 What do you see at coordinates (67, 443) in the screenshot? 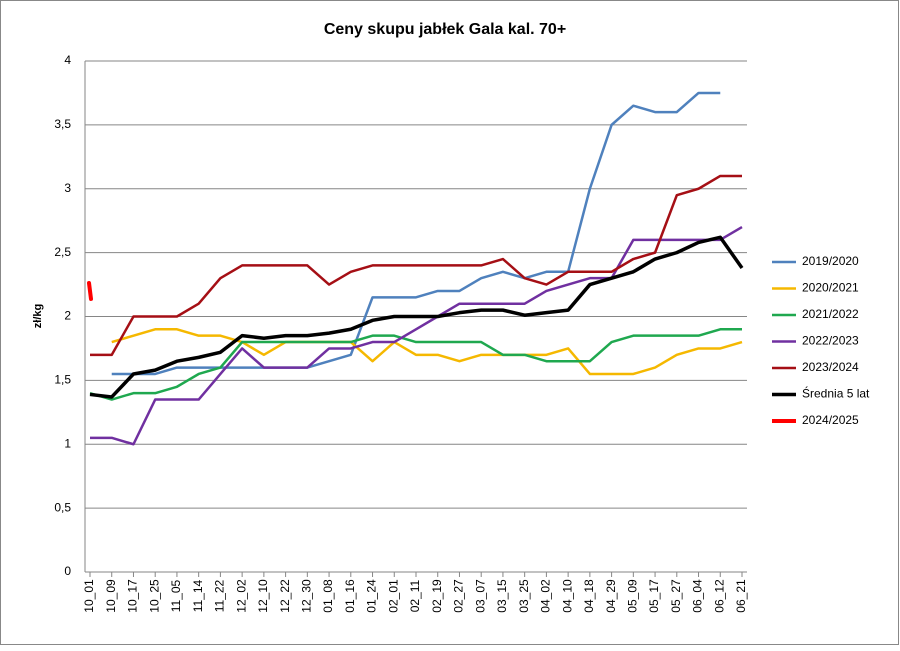
I see `y-tick-label: 1` at bounding box center [67, 443].